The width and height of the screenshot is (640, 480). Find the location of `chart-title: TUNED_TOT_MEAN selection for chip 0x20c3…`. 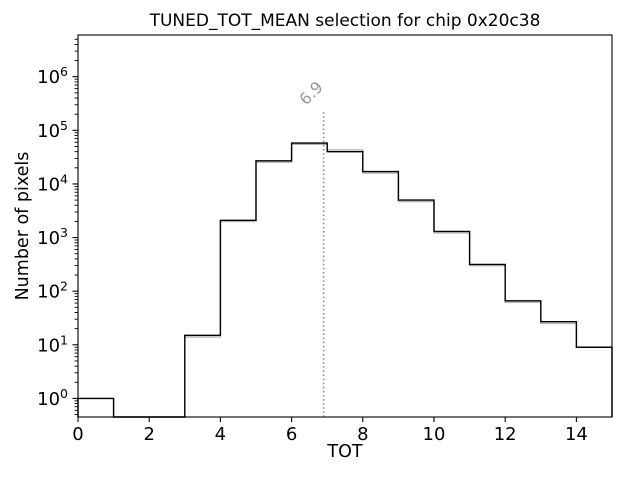

chart-title: TUNED_TOT_MEAN selection for chip 0x20c3… is located at coordinates (345, 21).